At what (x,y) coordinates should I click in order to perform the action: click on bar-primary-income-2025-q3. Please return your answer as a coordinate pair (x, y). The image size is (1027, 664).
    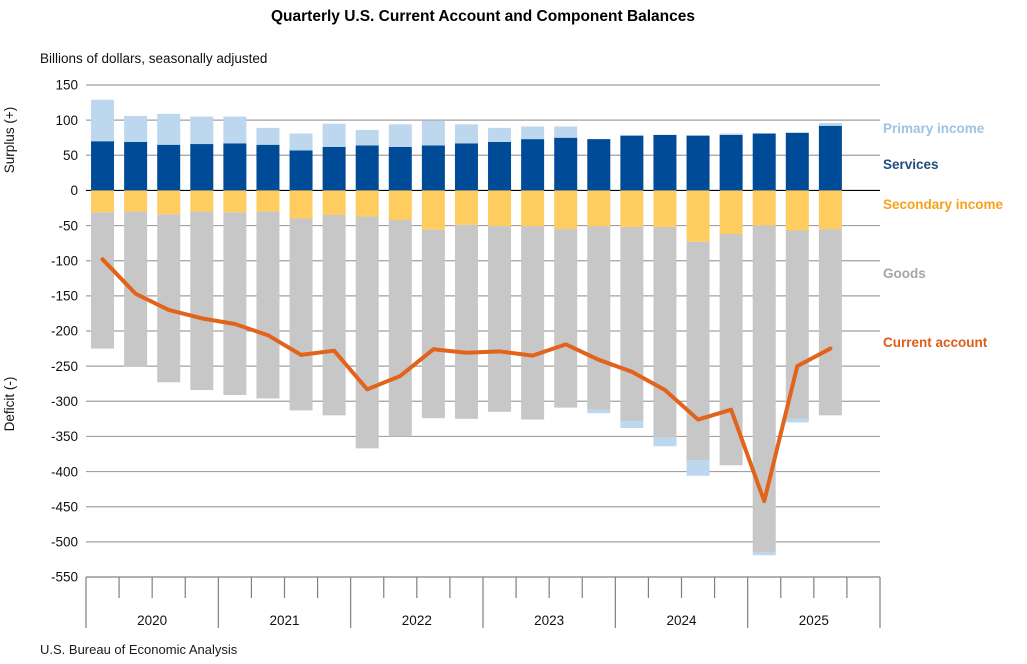
    Looking at the image, I should click on (830, 124).